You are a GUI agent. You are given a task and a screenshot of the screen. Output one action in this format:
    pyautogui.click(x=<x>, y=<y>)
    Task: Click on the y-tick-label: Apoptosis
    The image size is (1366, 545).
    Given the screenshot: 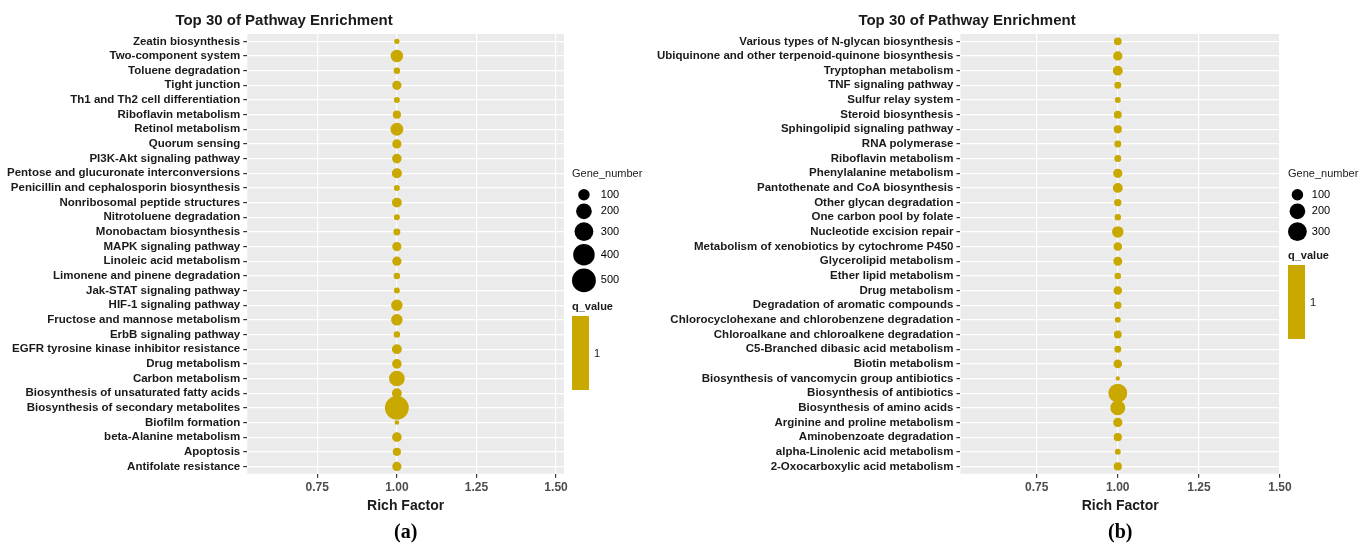 What is the action you would take?
    pyautogui.click(x=212, y=450)
    